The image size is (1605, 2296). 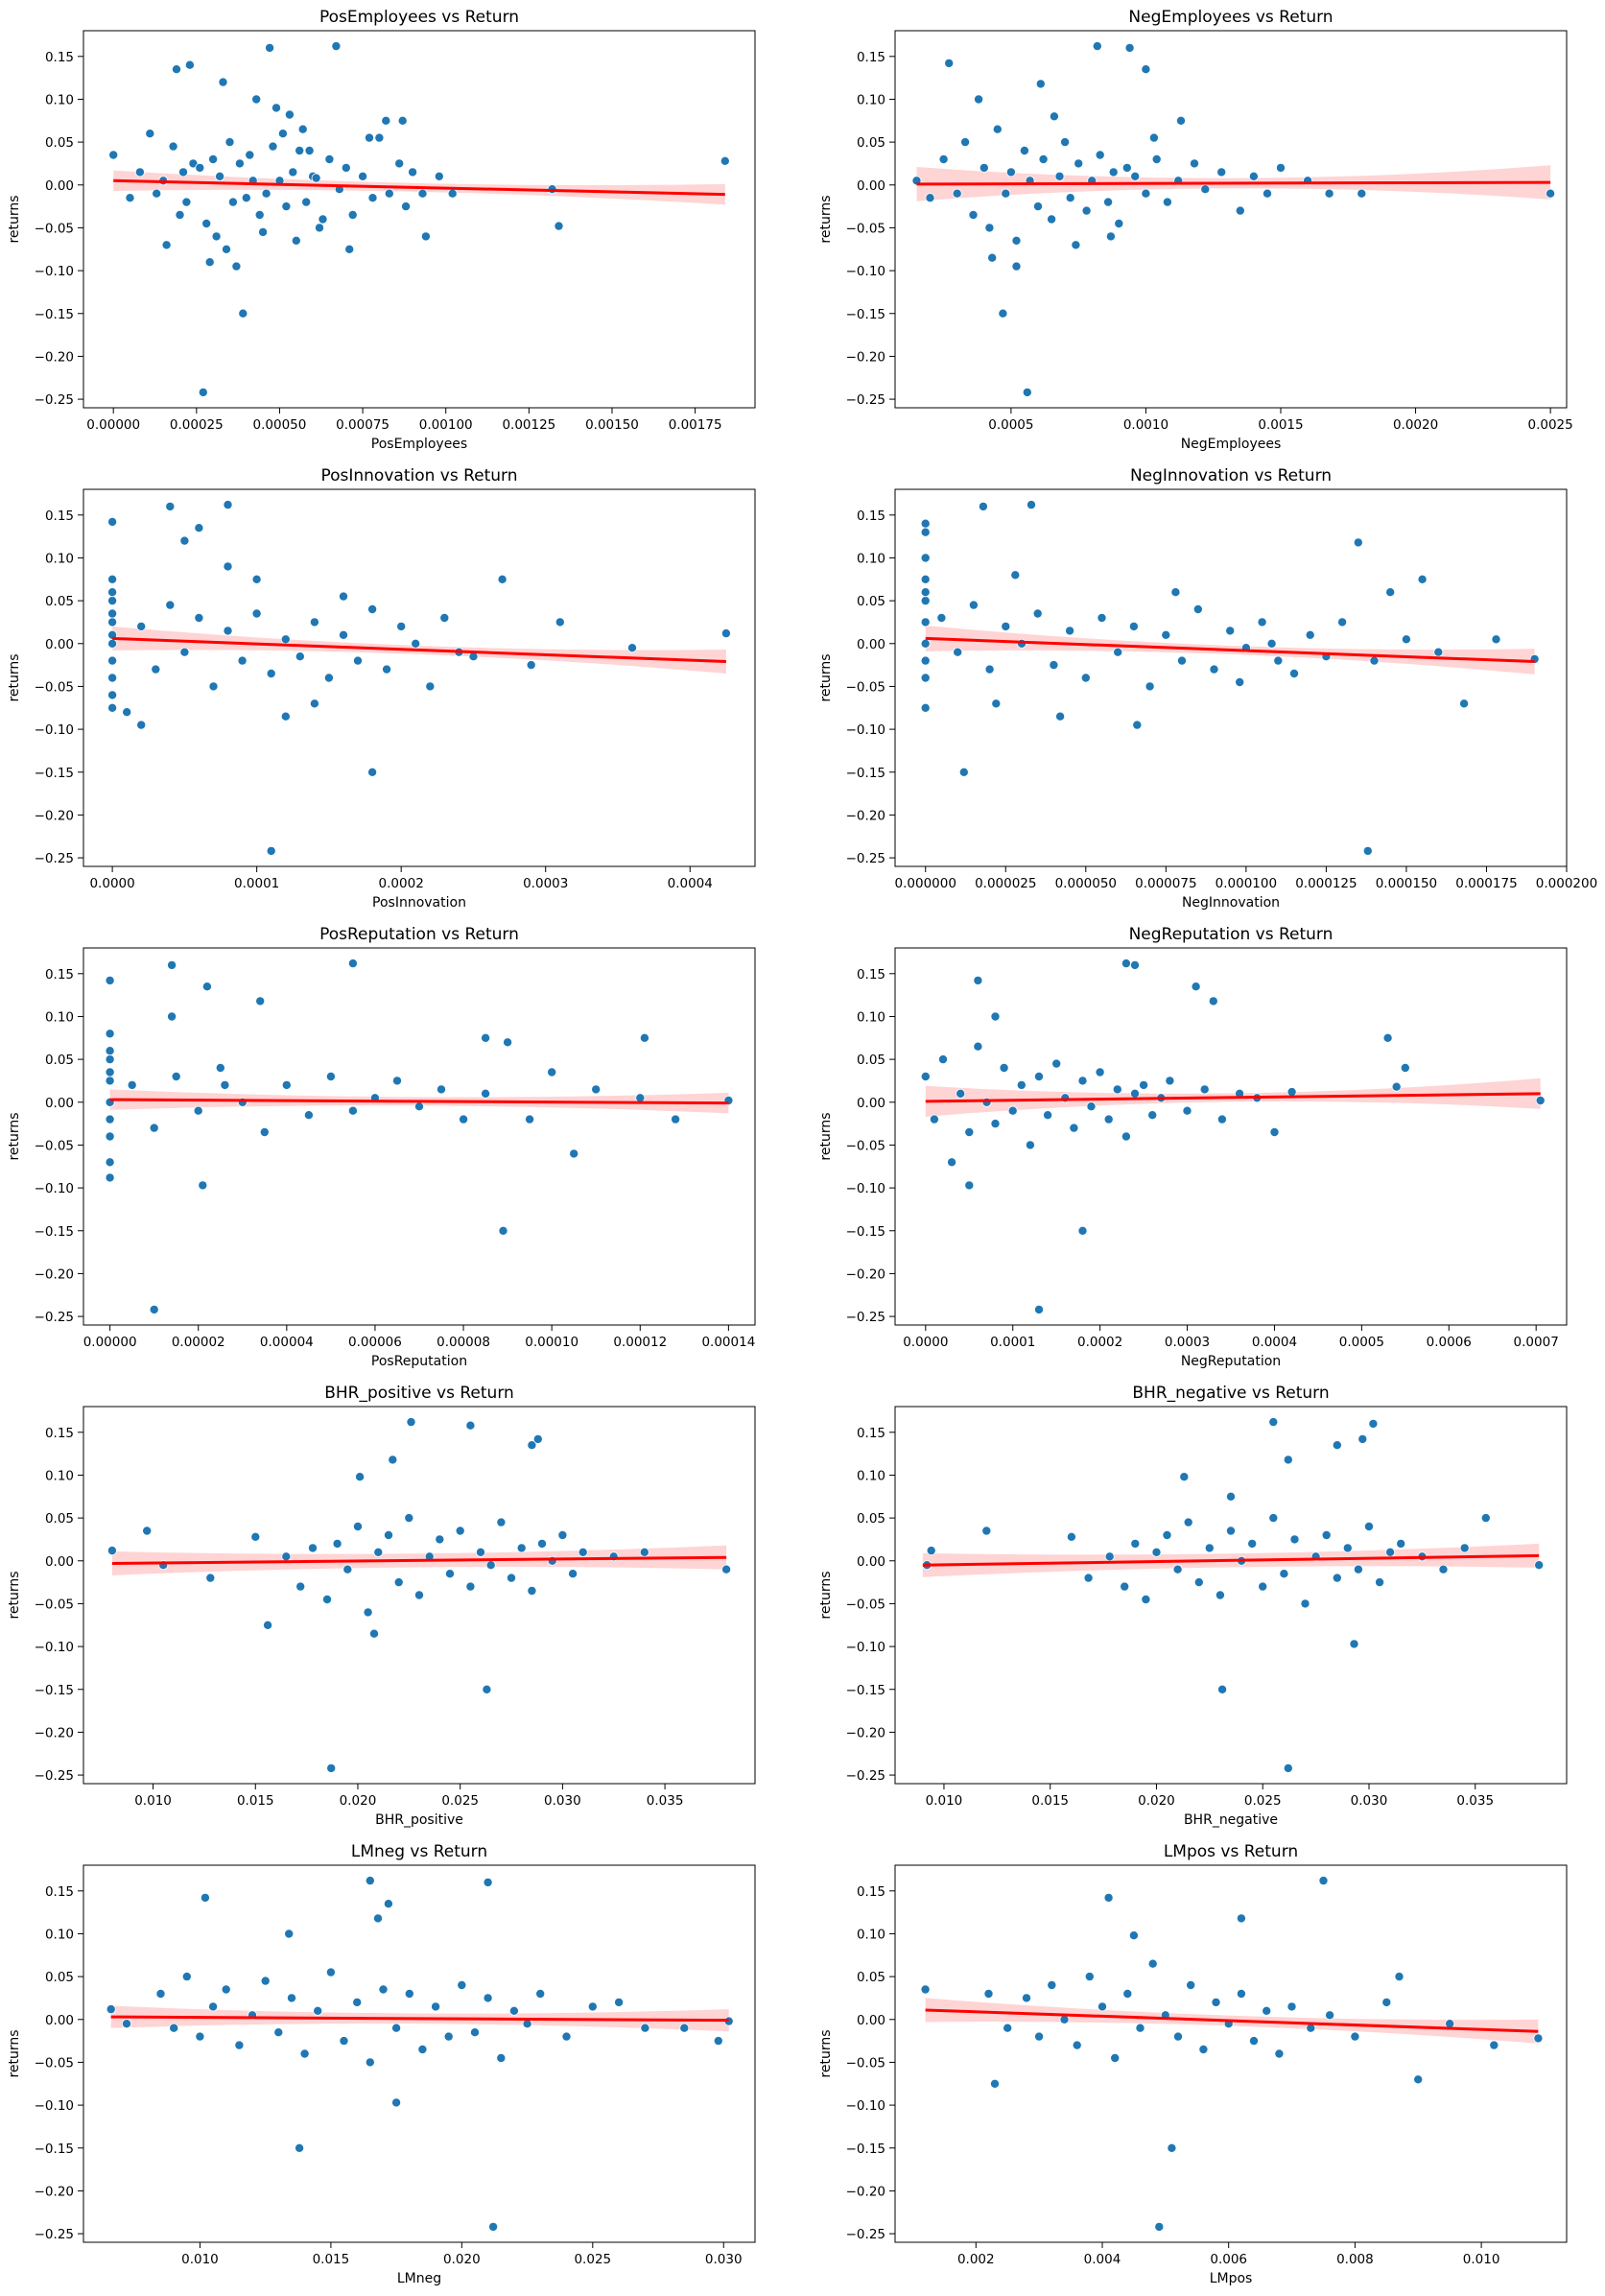 I want to click on x-axis-label: PosEmployees, so click(x=419, y=444).